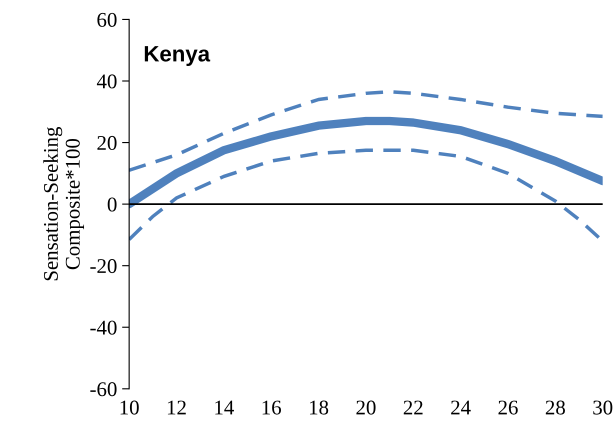  I want to click on y-tick-label: 20, so click(107, 143).